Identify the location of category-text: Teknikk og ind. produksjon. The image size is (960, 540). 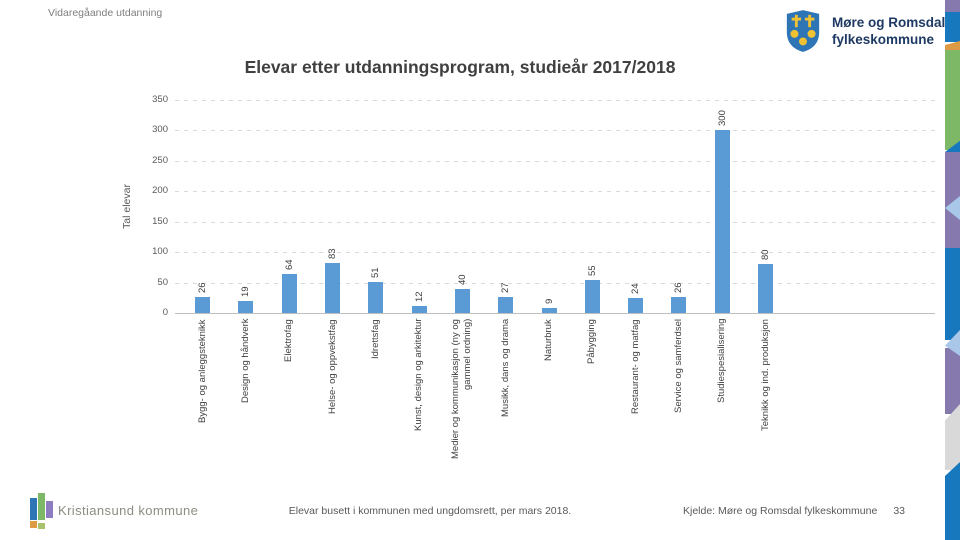
(765, 375).